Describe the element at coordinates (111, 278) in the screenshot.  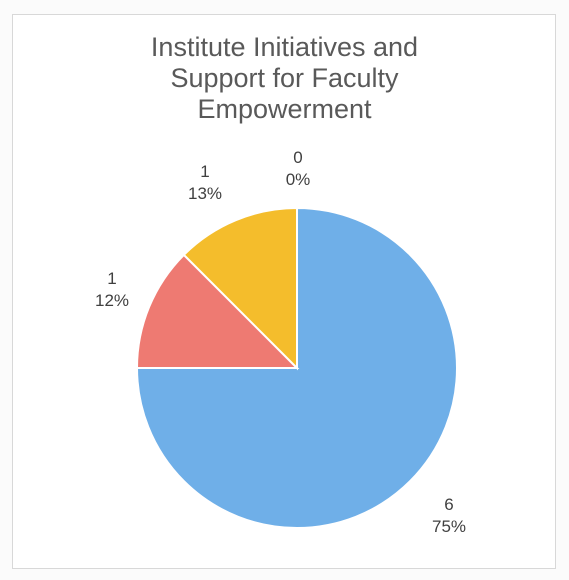
I see `slice-label-value-1: 1` at that location.